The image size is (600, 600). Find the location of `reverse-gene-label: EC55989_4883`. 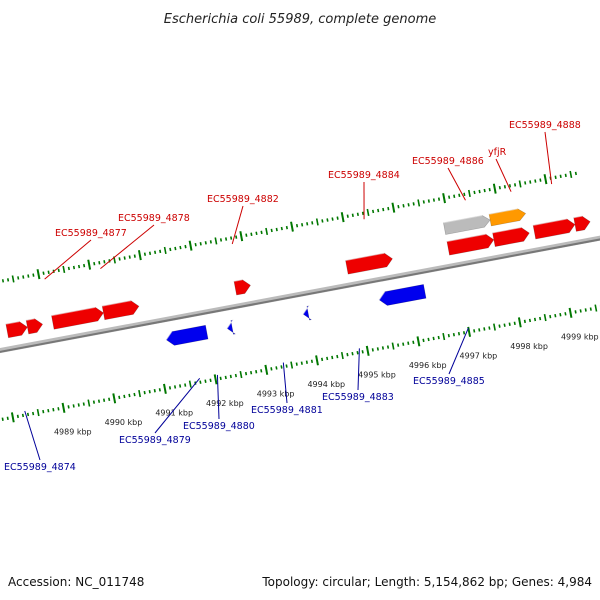

reverse-gene-label: EC55989_4883 is located at coordinates (358, 397).